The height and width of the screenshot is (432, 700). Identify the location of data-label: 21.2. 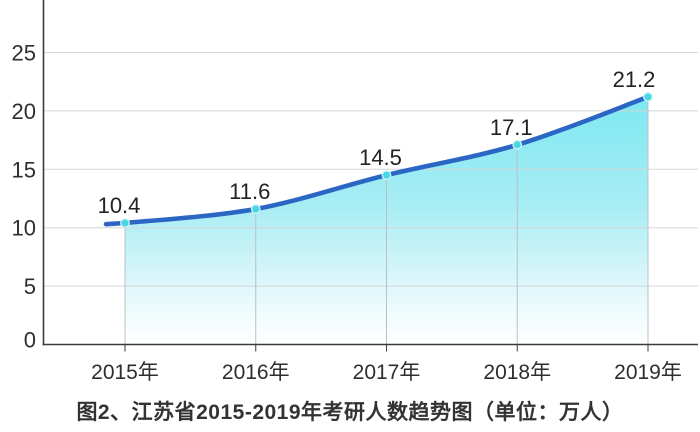
(634, 79).